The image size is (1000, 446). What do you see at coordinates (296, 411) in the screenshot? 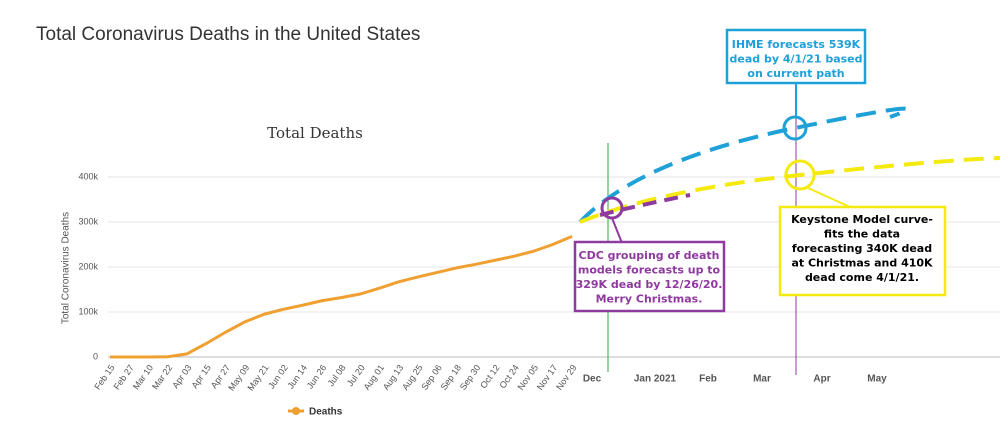
I see `legend-swatch` at bounding box center [296, 411].